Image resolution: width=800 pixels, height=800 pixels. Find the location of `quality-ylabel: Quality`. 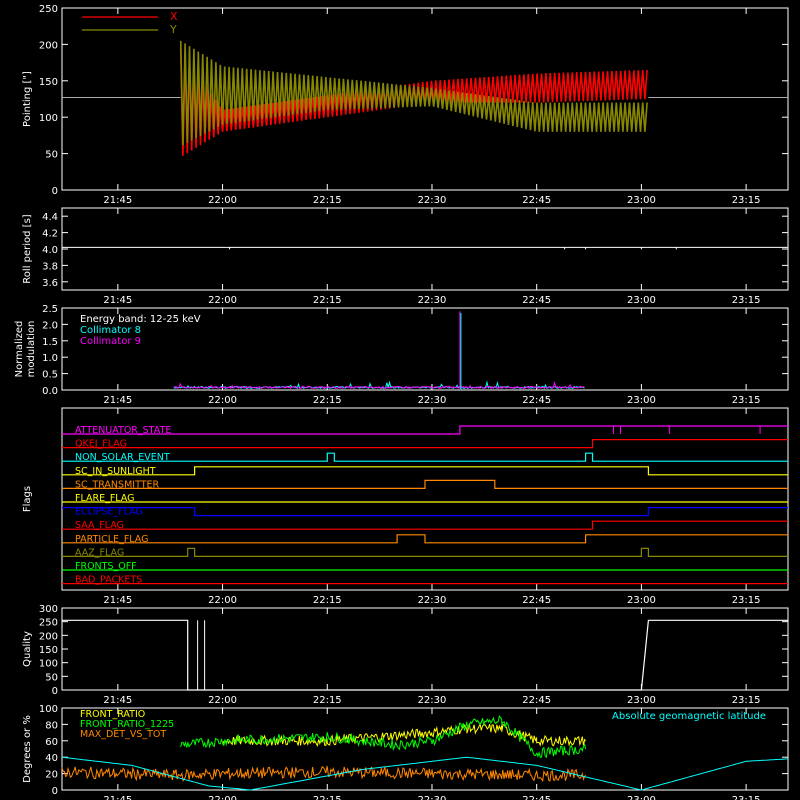

quality-ylabel: Quality is located at coordinates (27, 649).